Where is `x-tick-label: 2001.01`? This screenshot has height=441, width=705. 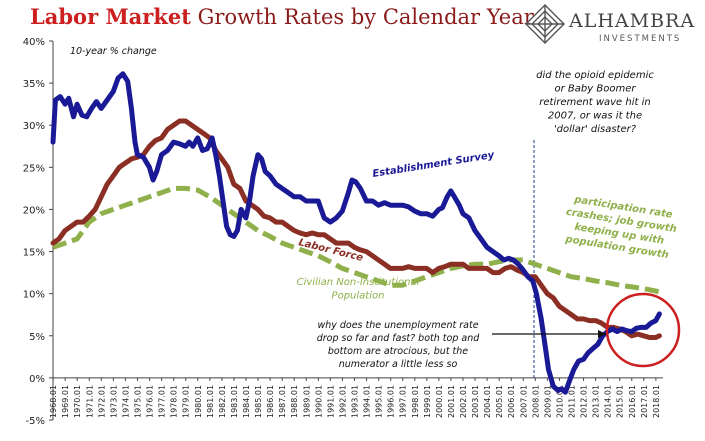
x-tick-label: 2001.01 is located at coordinates (451, 401).